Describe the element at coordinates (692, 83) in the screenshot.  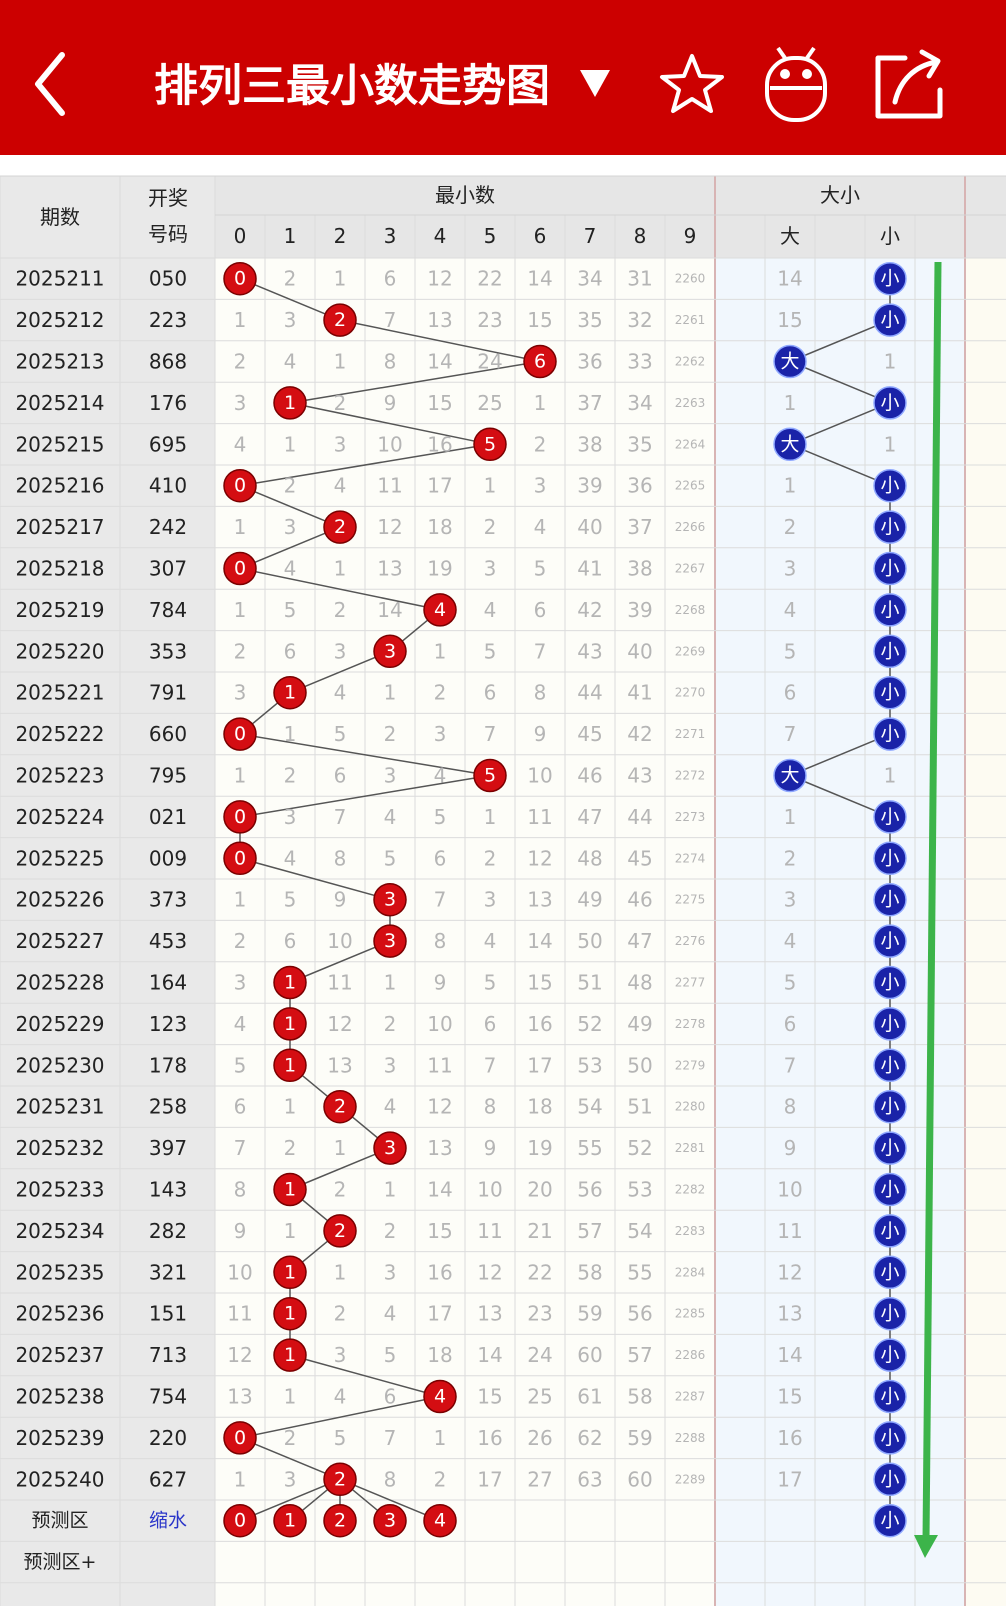
I see `star-button` at that location.